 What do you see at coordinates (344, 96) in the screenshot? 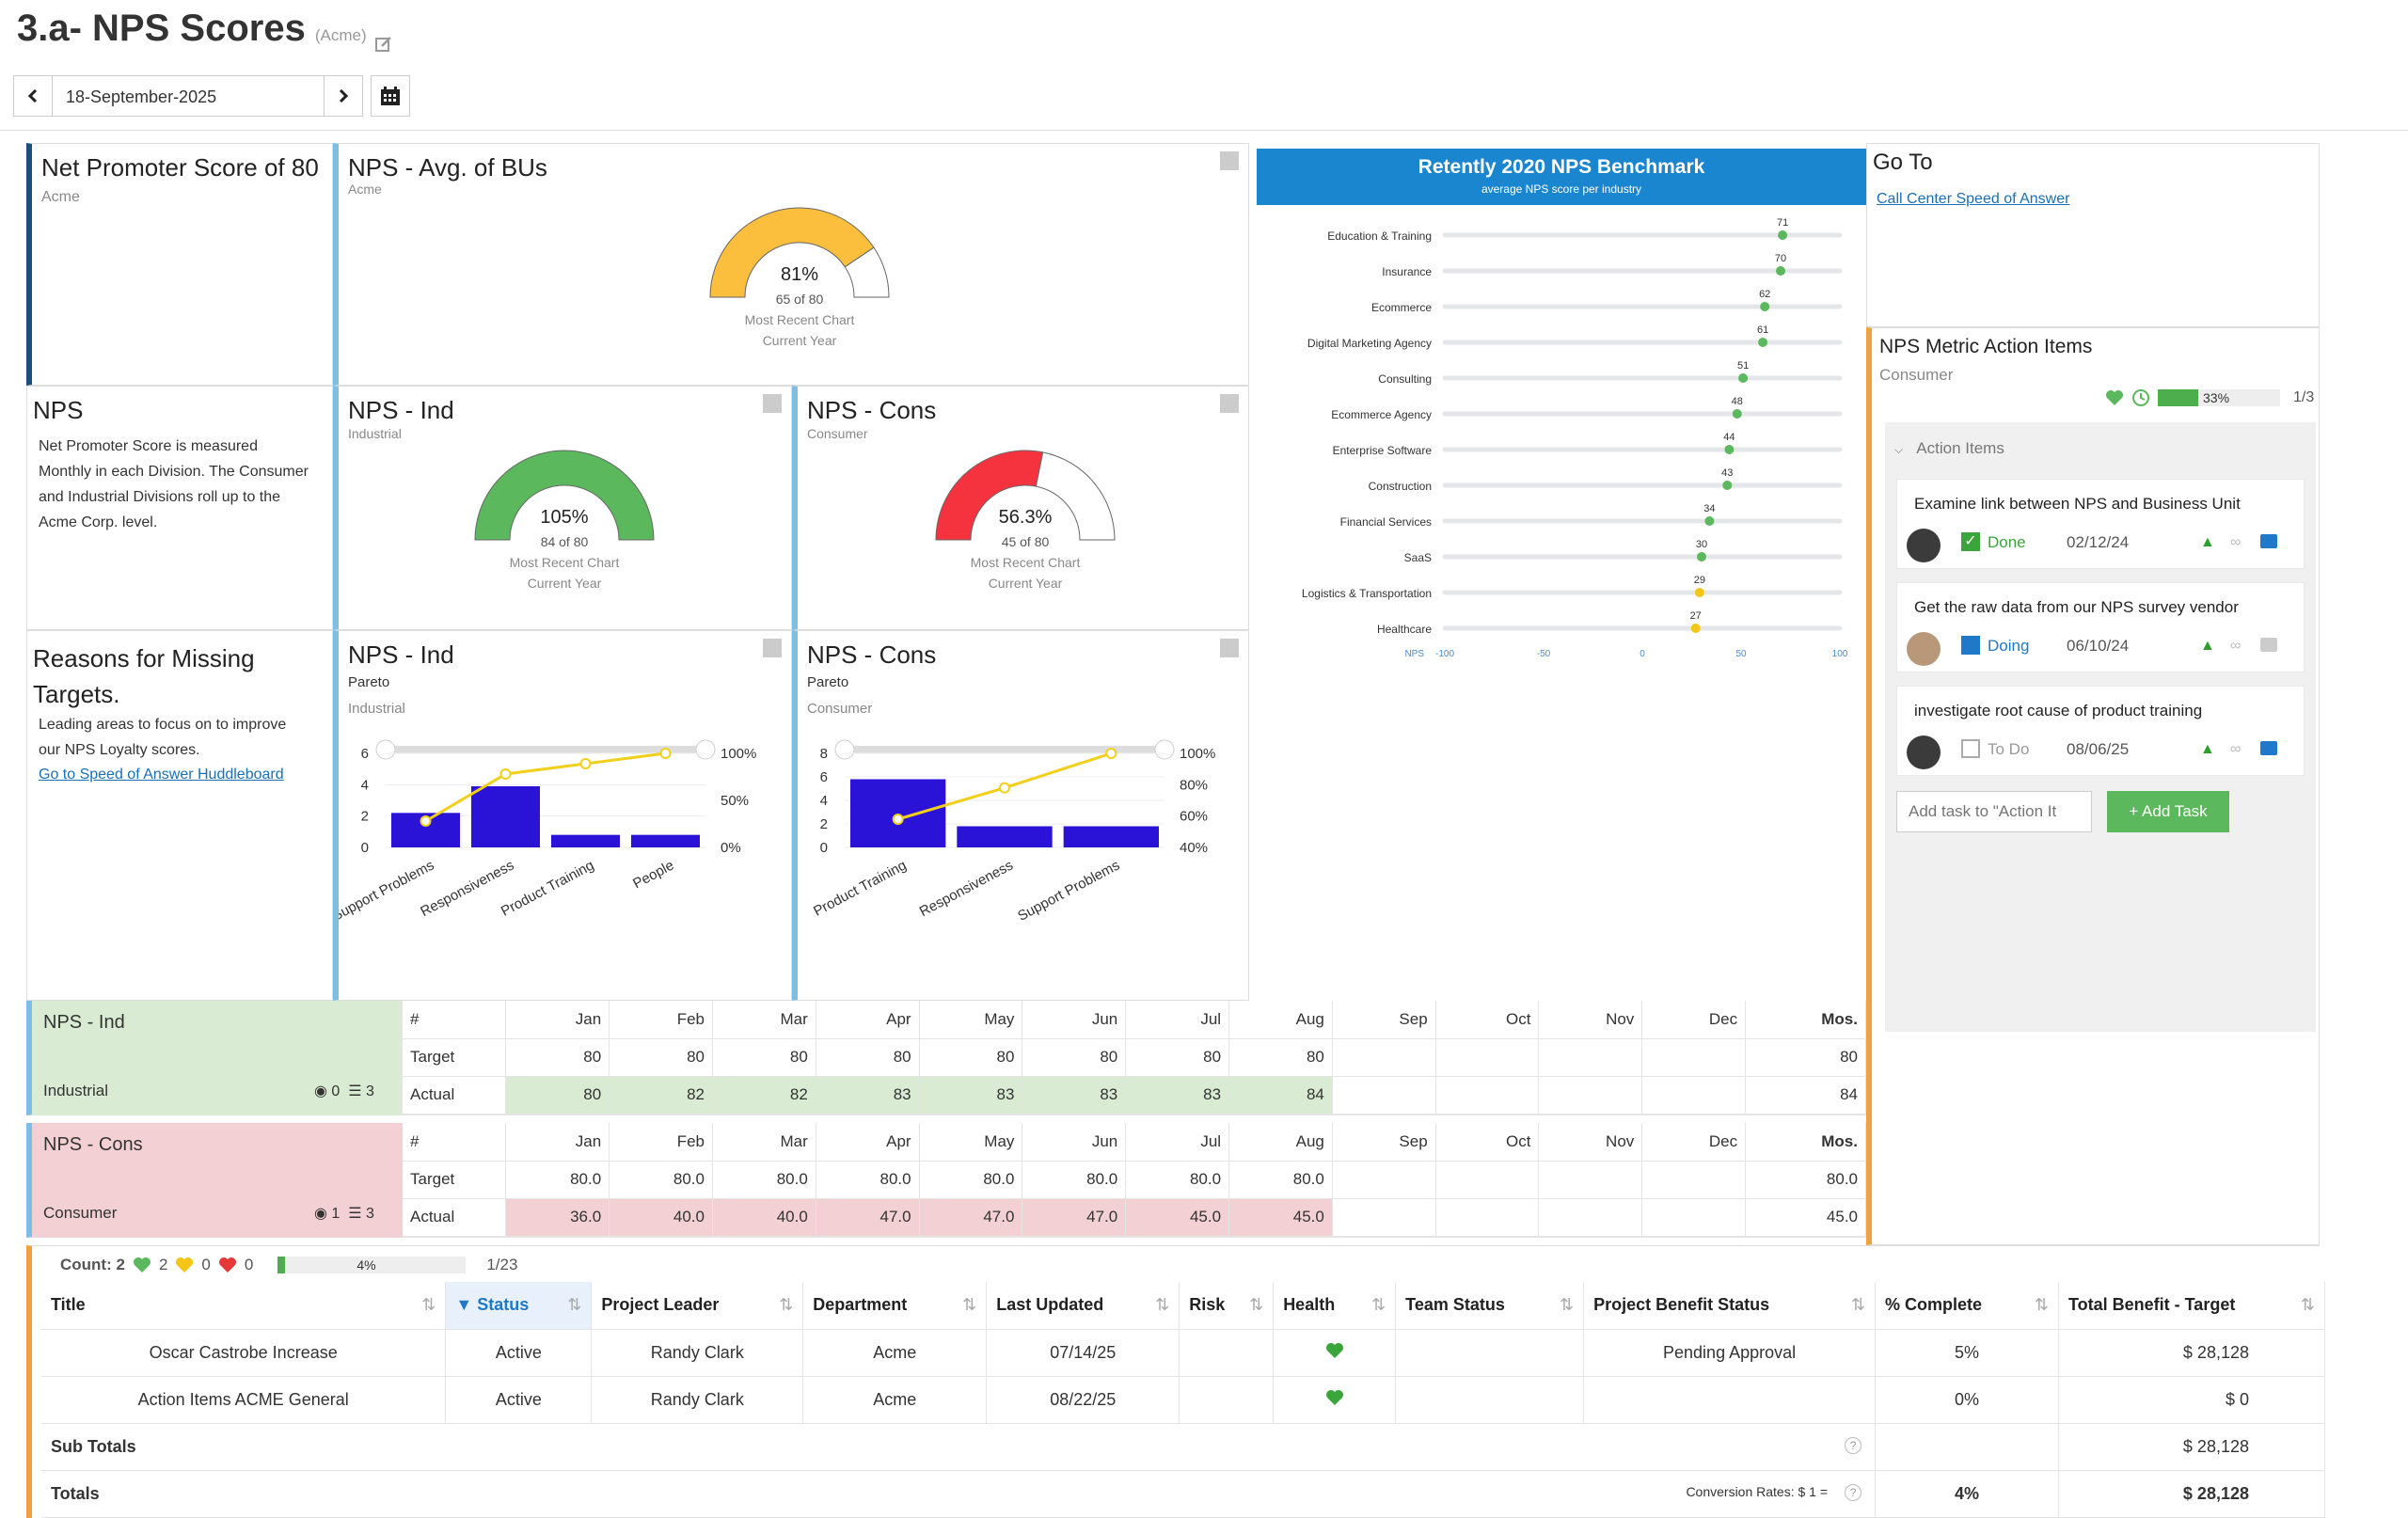
I see `next-date-button` at bounding box center [344, 96].